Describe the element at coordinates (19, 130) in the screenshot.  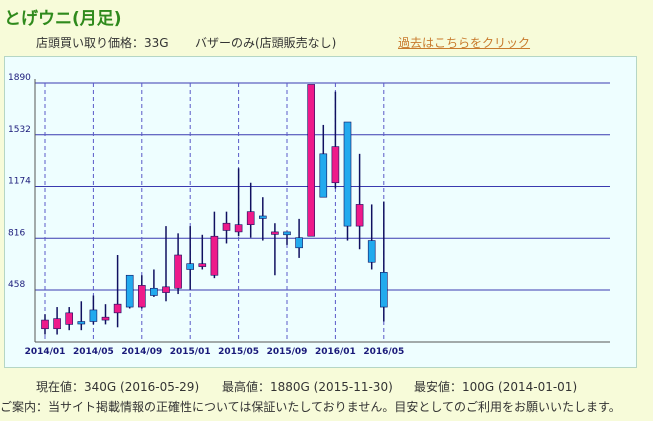
I see `y-tick-label: 1532` at that location.